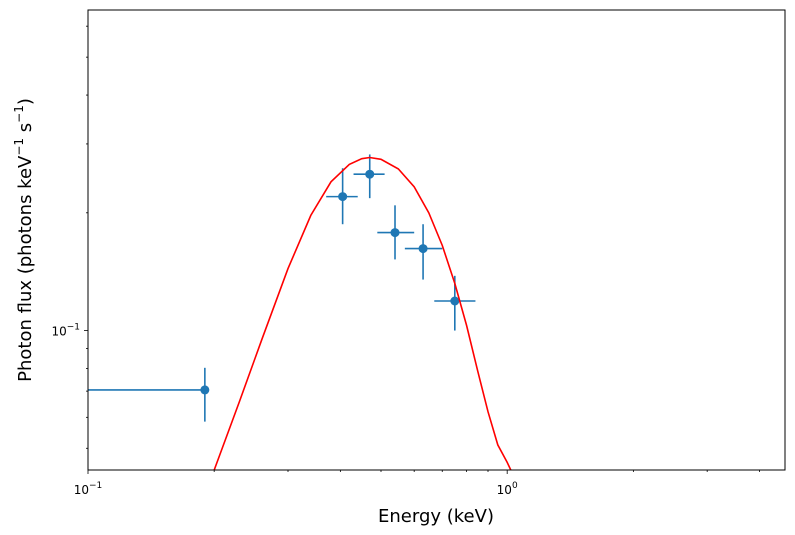 Image resolution: width=795 pixels, height=535 pixels. I want to click on y-tick-label: 10−1, so click(65, 331).